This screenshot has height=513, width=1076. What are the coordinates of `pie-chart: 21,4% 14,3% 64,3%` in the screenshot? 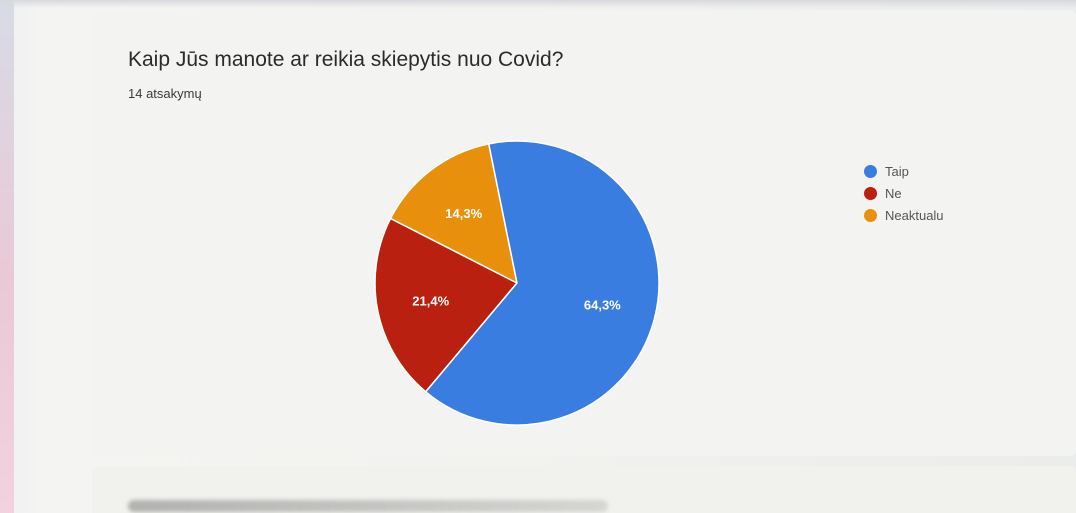 It's located at (517, 283).